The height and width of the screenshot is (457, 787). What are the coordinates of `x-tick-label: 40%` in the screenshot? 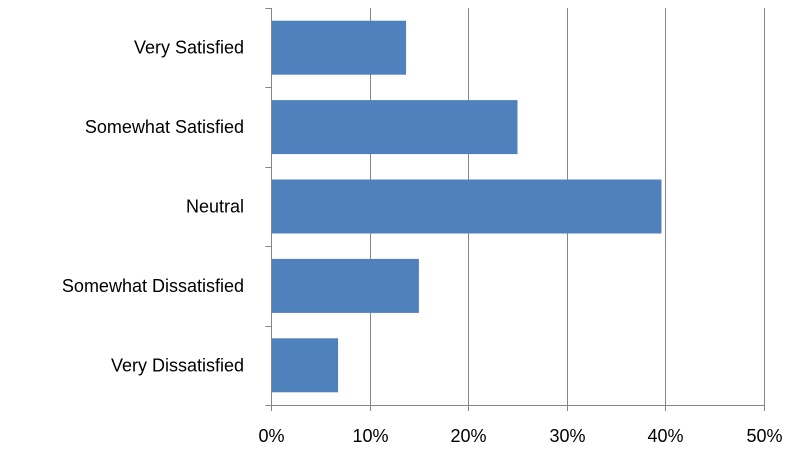 It's located at (665, 436).